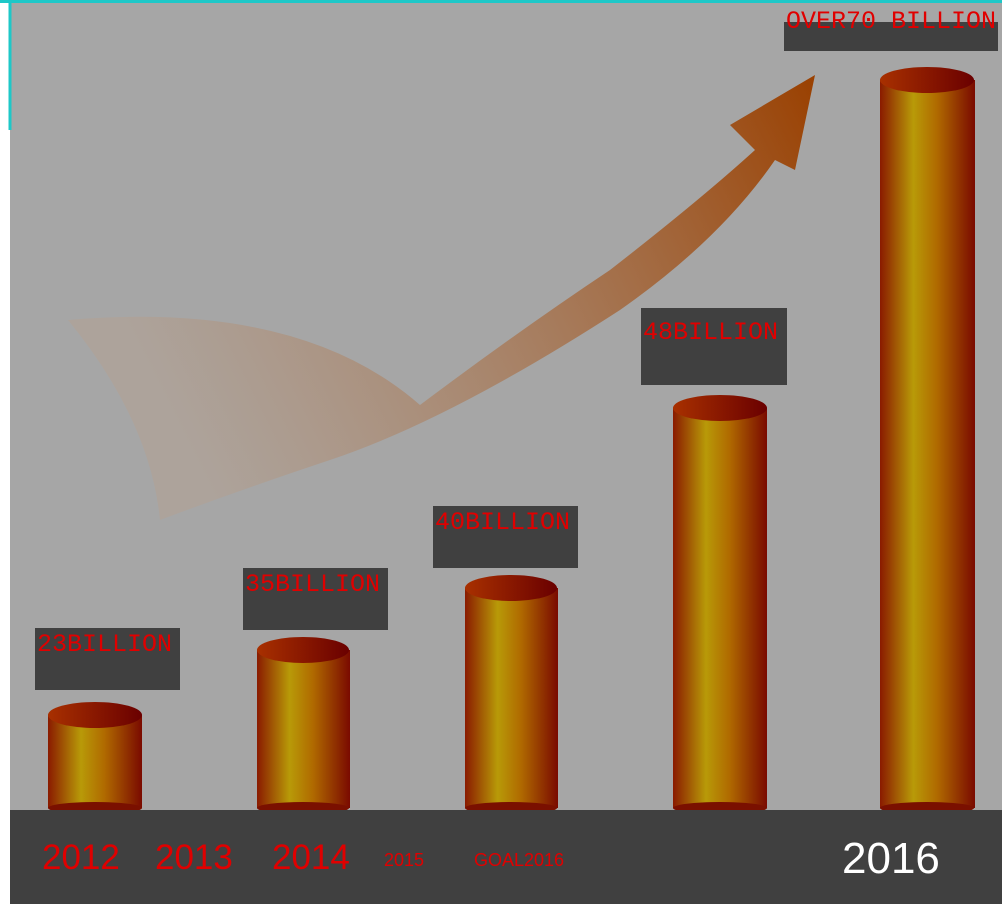 Image resolution: width=1002 pixels, height=904 pixels. I want to click on year-label: 2015, so click(404, 860).